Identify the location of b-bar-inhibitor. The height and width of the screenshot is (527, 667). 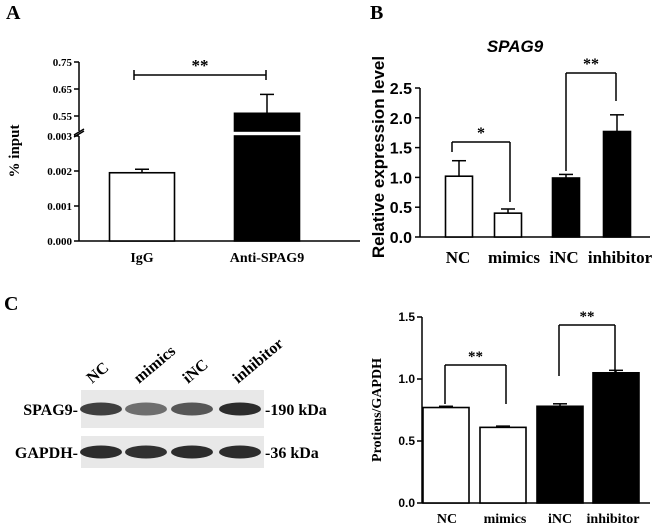
(617, 184).